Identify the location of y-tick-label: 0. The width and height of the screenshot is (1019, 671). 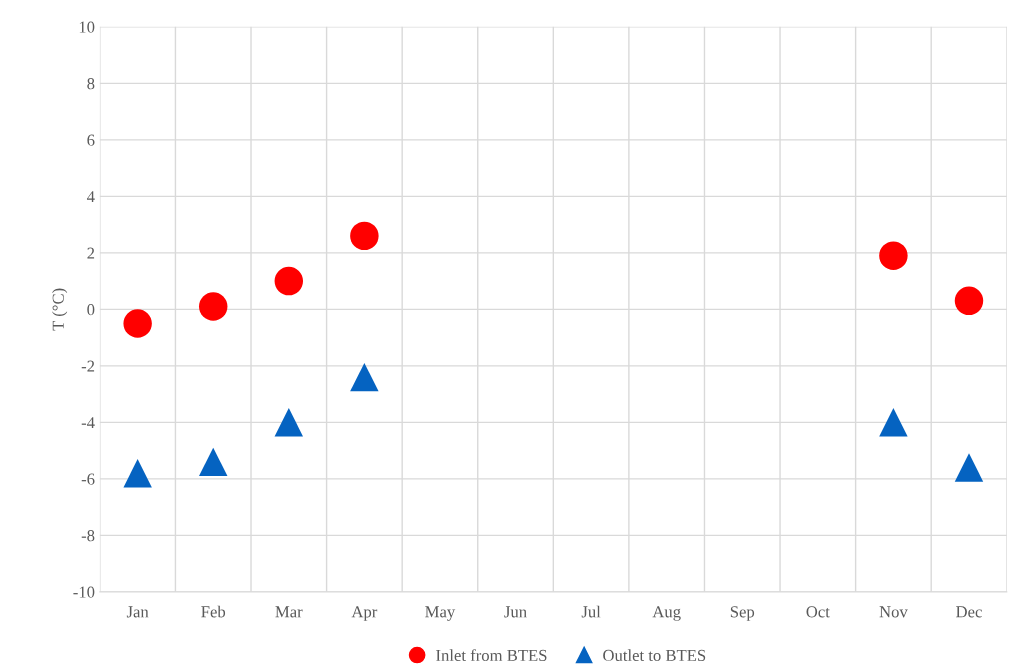
(91, 310).